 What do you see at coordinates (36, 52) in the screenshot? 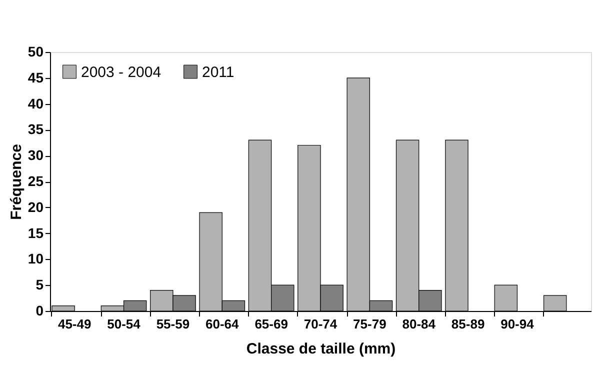
I see `y-tick-label: 50` at bounding box center [36, 52].